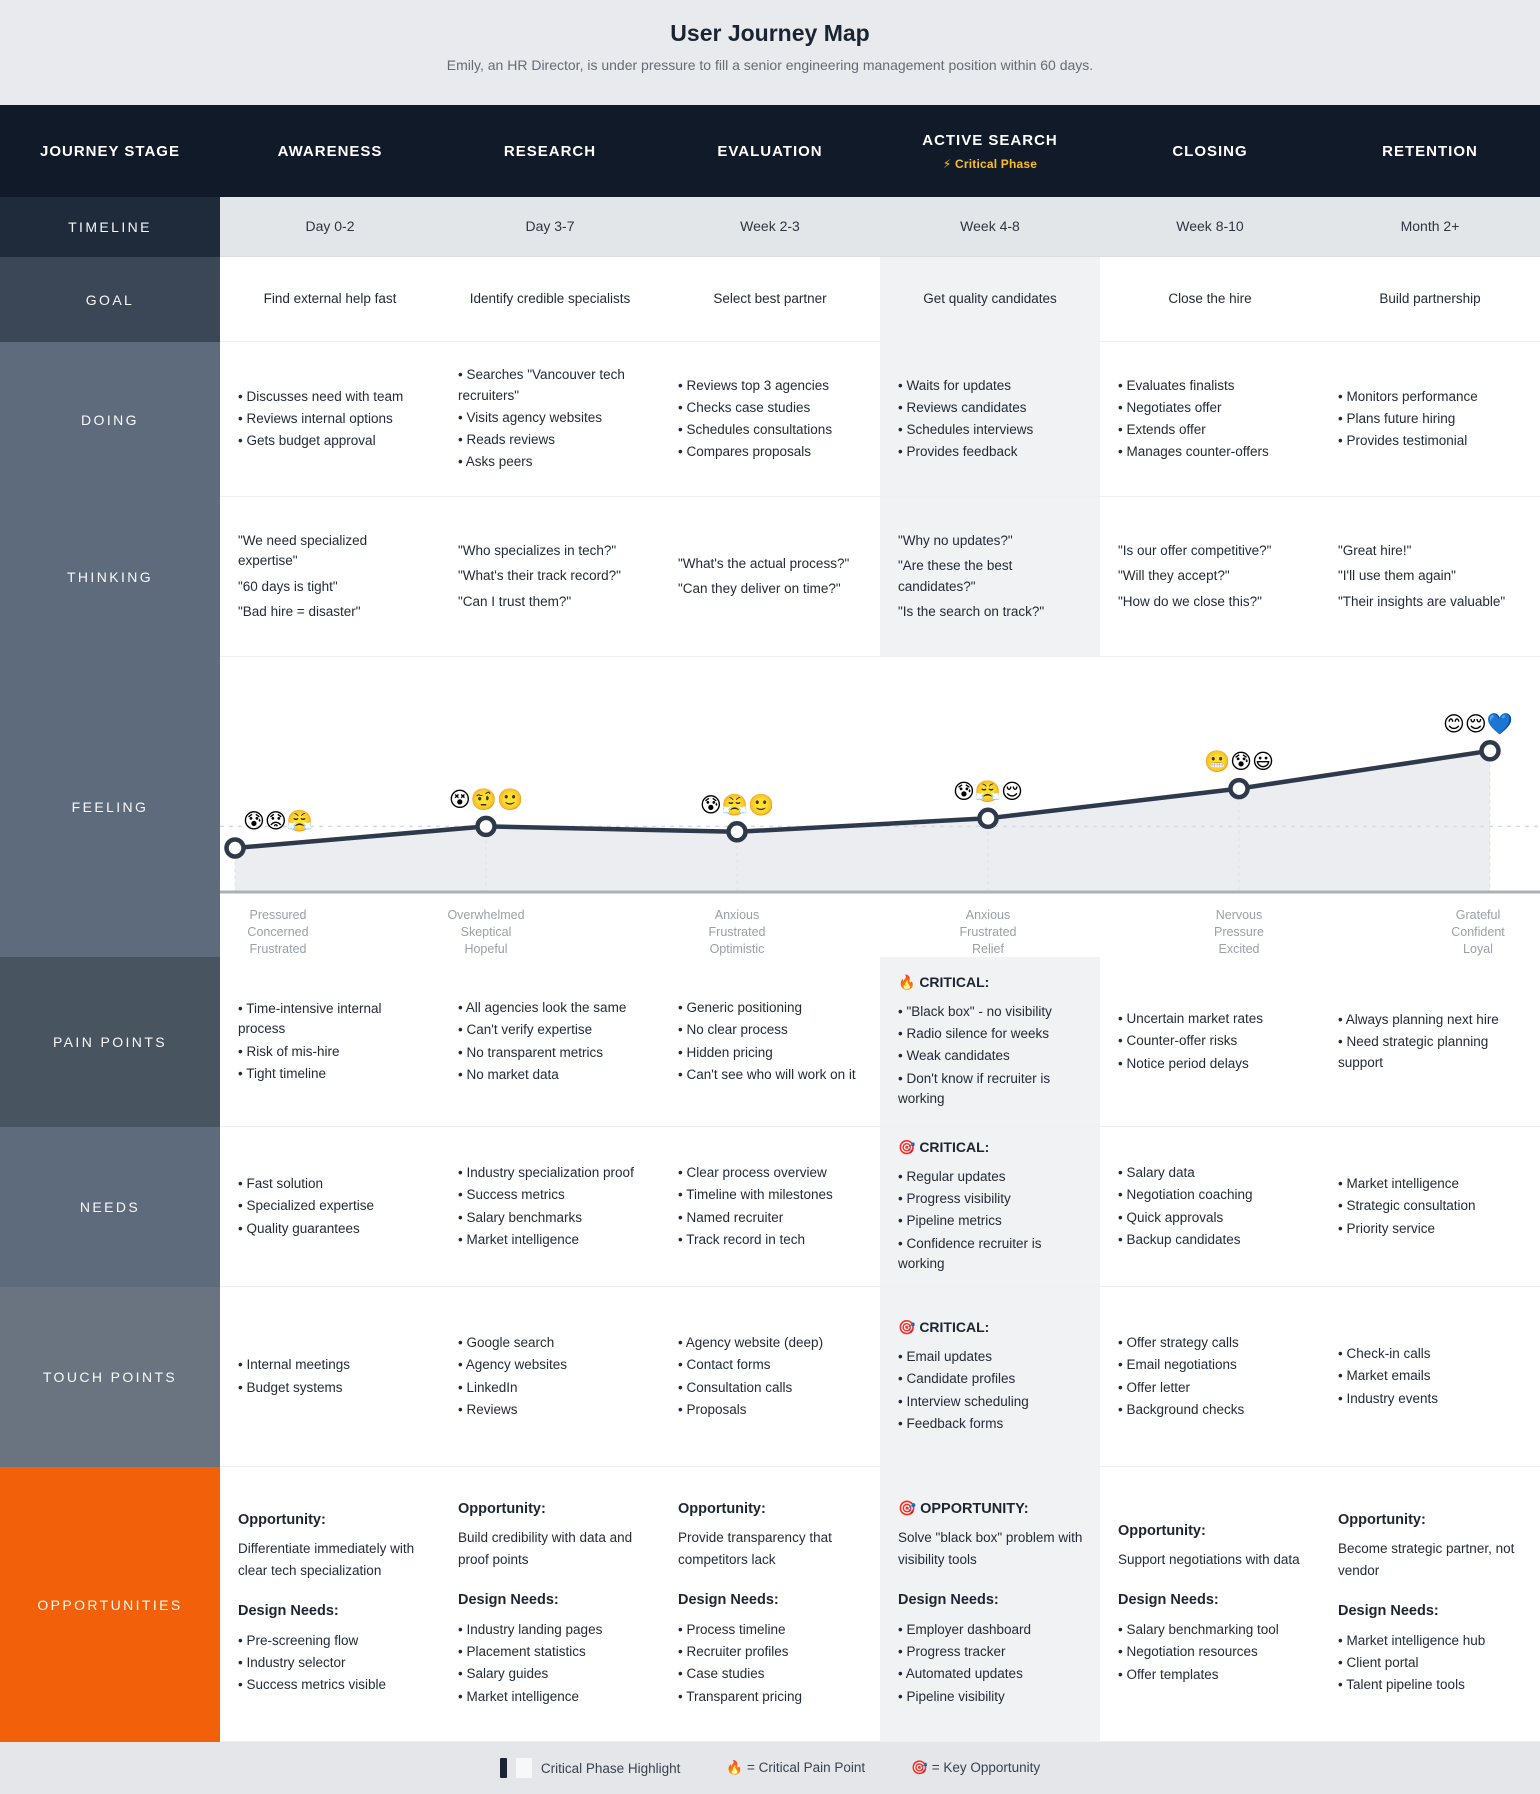  Describe the element at coordinates (1191, 1019) in the screenshot. I see `list-item: • Uncertain market rates` at that location.